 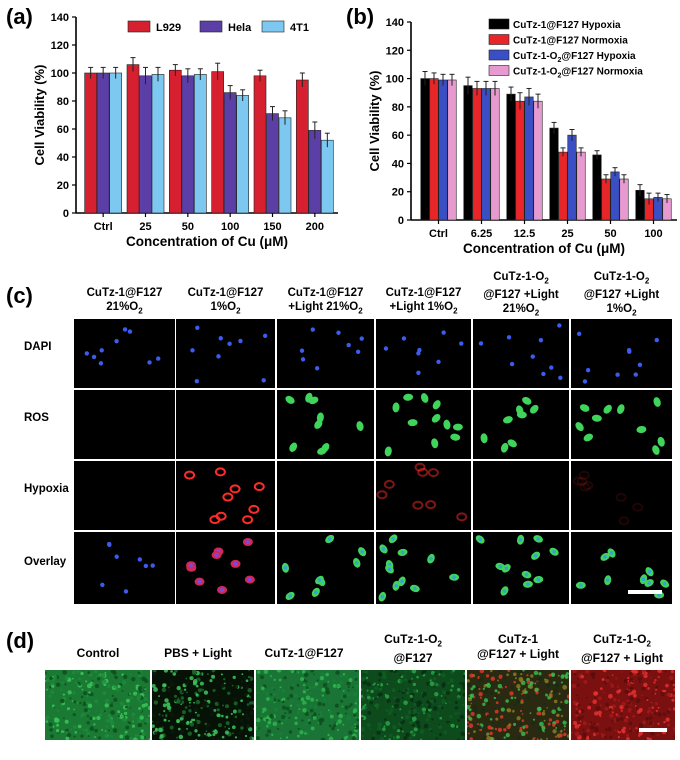 What do you see at coordinates (622, 649) in the screenshot?
I see `panel-d-label: CuTz-1-O2 @F127 + Light` at bounding box center [622, 649].